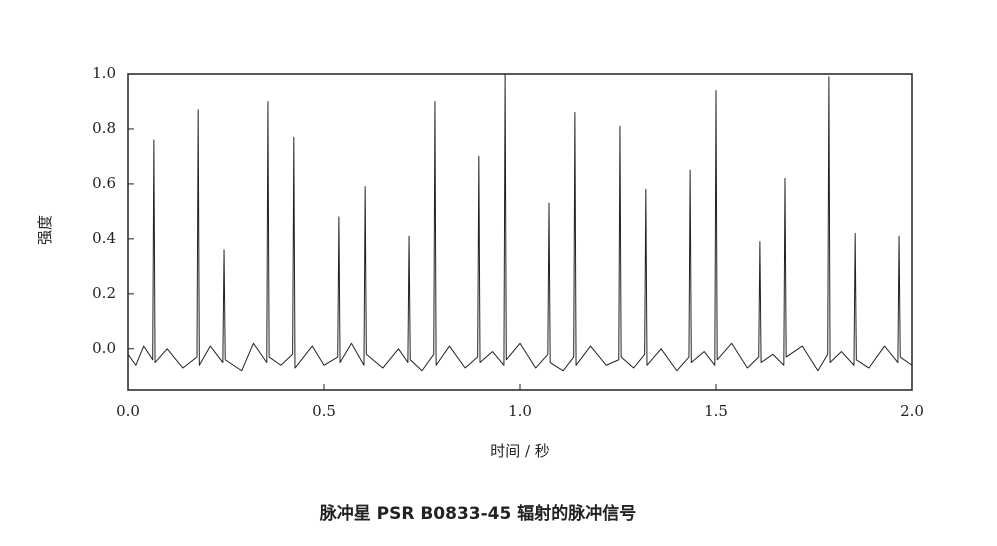 Image resolution: width=997 pixels, height=546 pixels. Describe the element at coordinates (912, 411) in the screenshot. I see `x-tick-label: 2.0` at that location.